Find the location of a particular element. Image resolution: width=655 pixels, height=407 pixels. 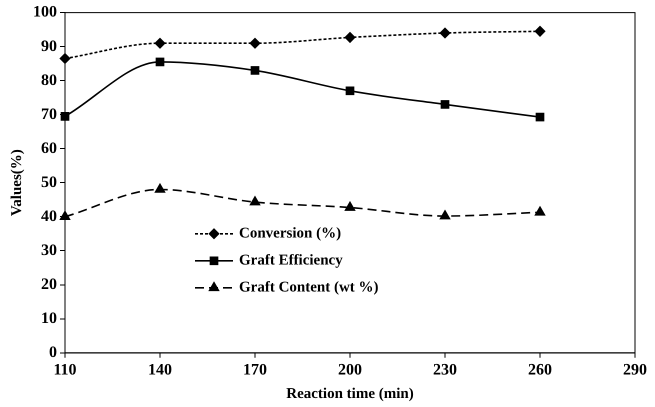

y-tick-label: 40 is located at coordinates (49, 216).